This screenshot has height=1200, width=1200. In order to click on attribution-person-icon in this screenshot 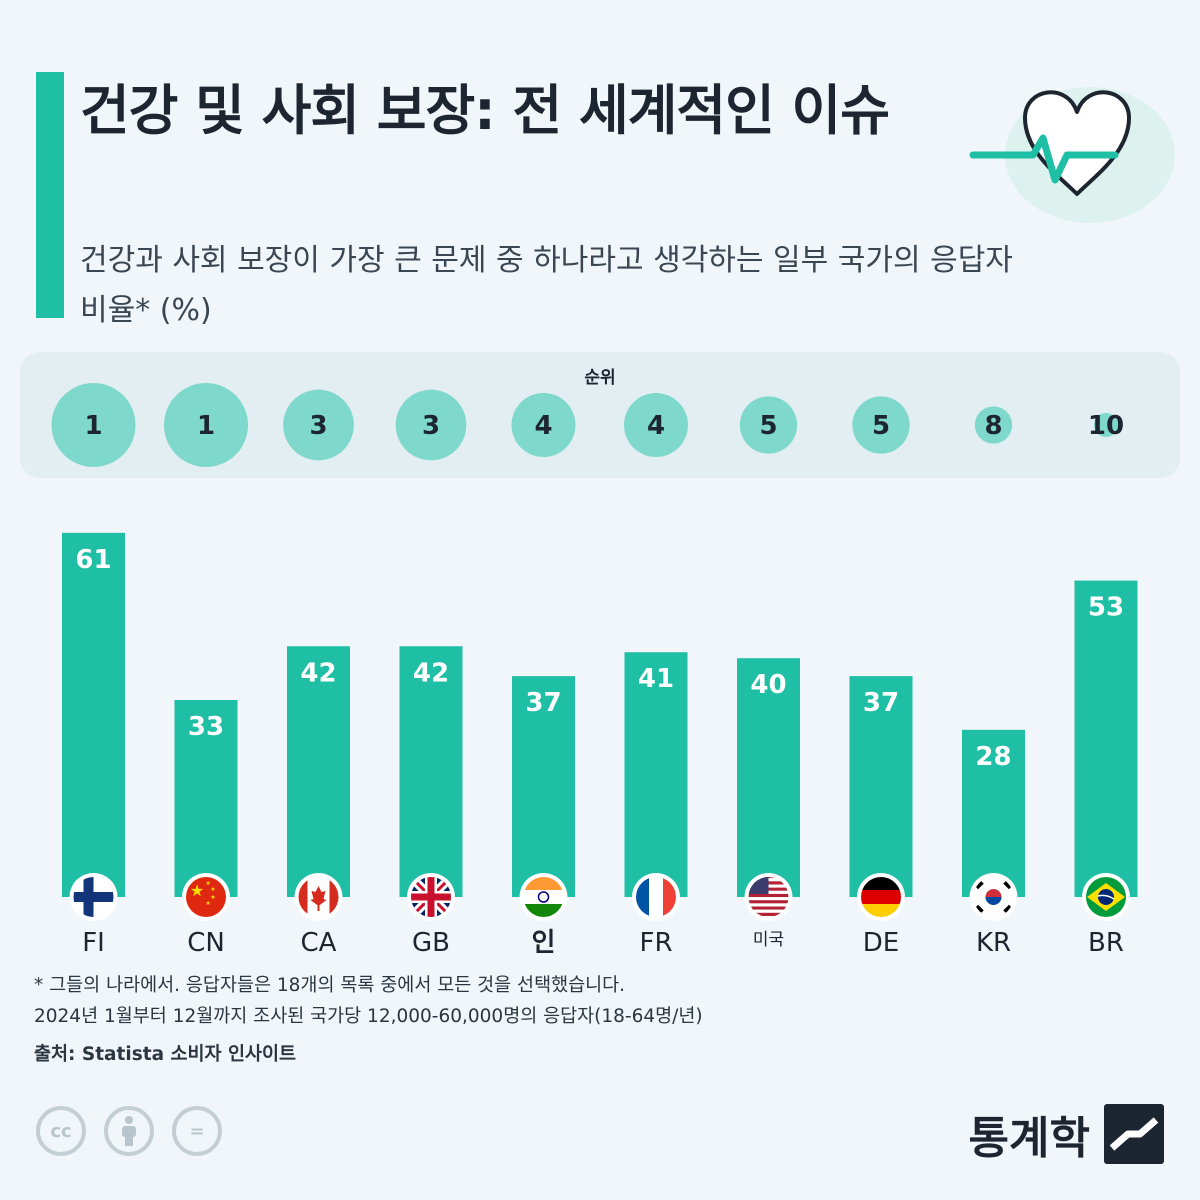, I will do `click(129, 1131)`.